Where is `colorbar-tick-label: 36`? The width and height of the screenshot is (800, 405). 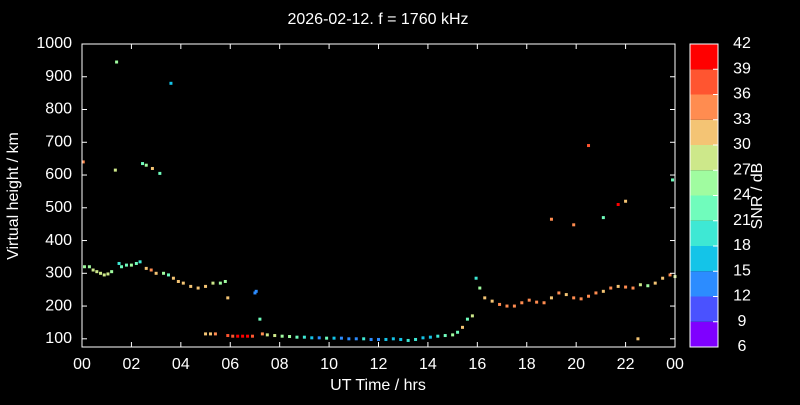 colorbar-tick-label: 36 is located at coordinates (742, 94).